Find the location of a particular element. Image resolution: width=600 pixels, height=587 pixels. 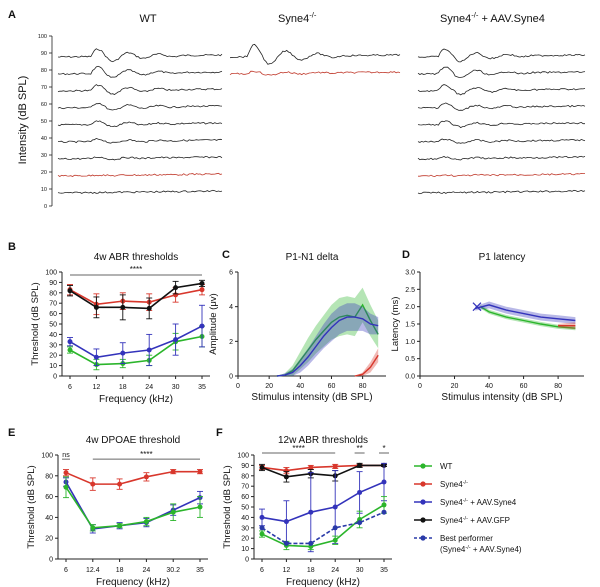

y-axis-label: Threshold (dB SPL) is located at coordinates (35, 323).